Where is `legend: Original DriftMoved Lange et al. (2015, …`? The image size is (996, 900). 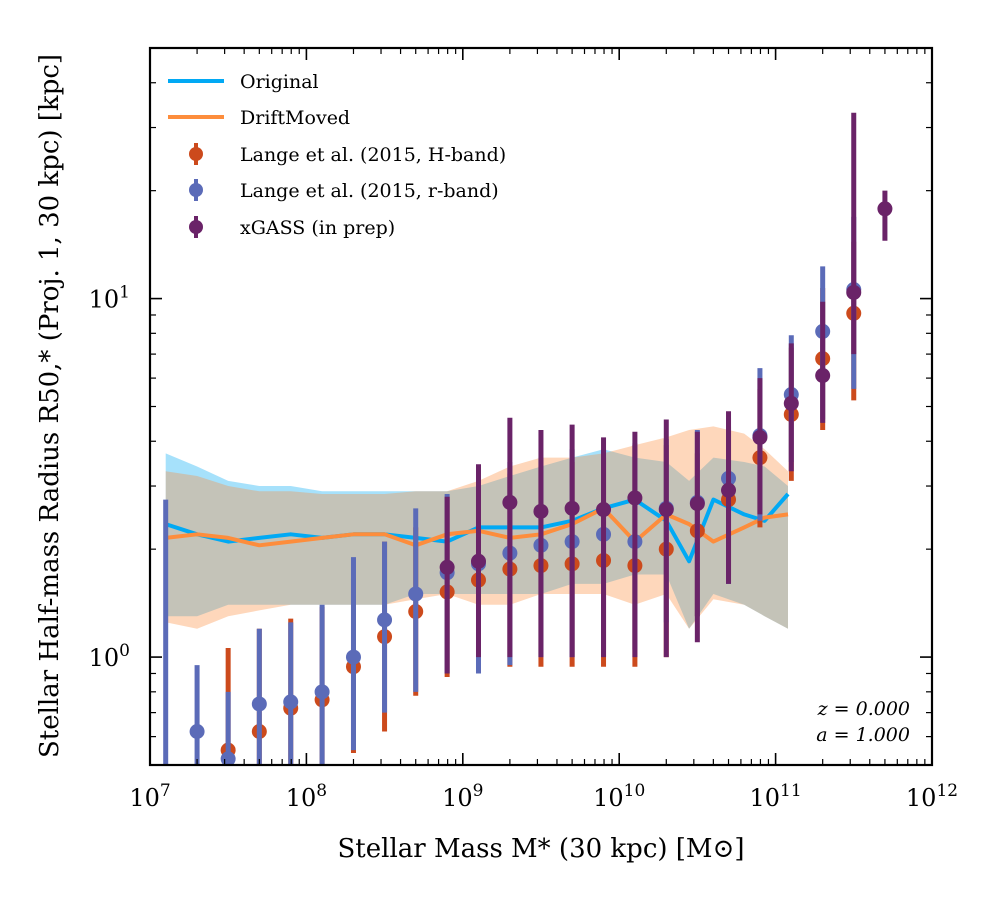
legend: Original DriftMoved Lange et al. (2015, … is located at coordinates (337, 155).